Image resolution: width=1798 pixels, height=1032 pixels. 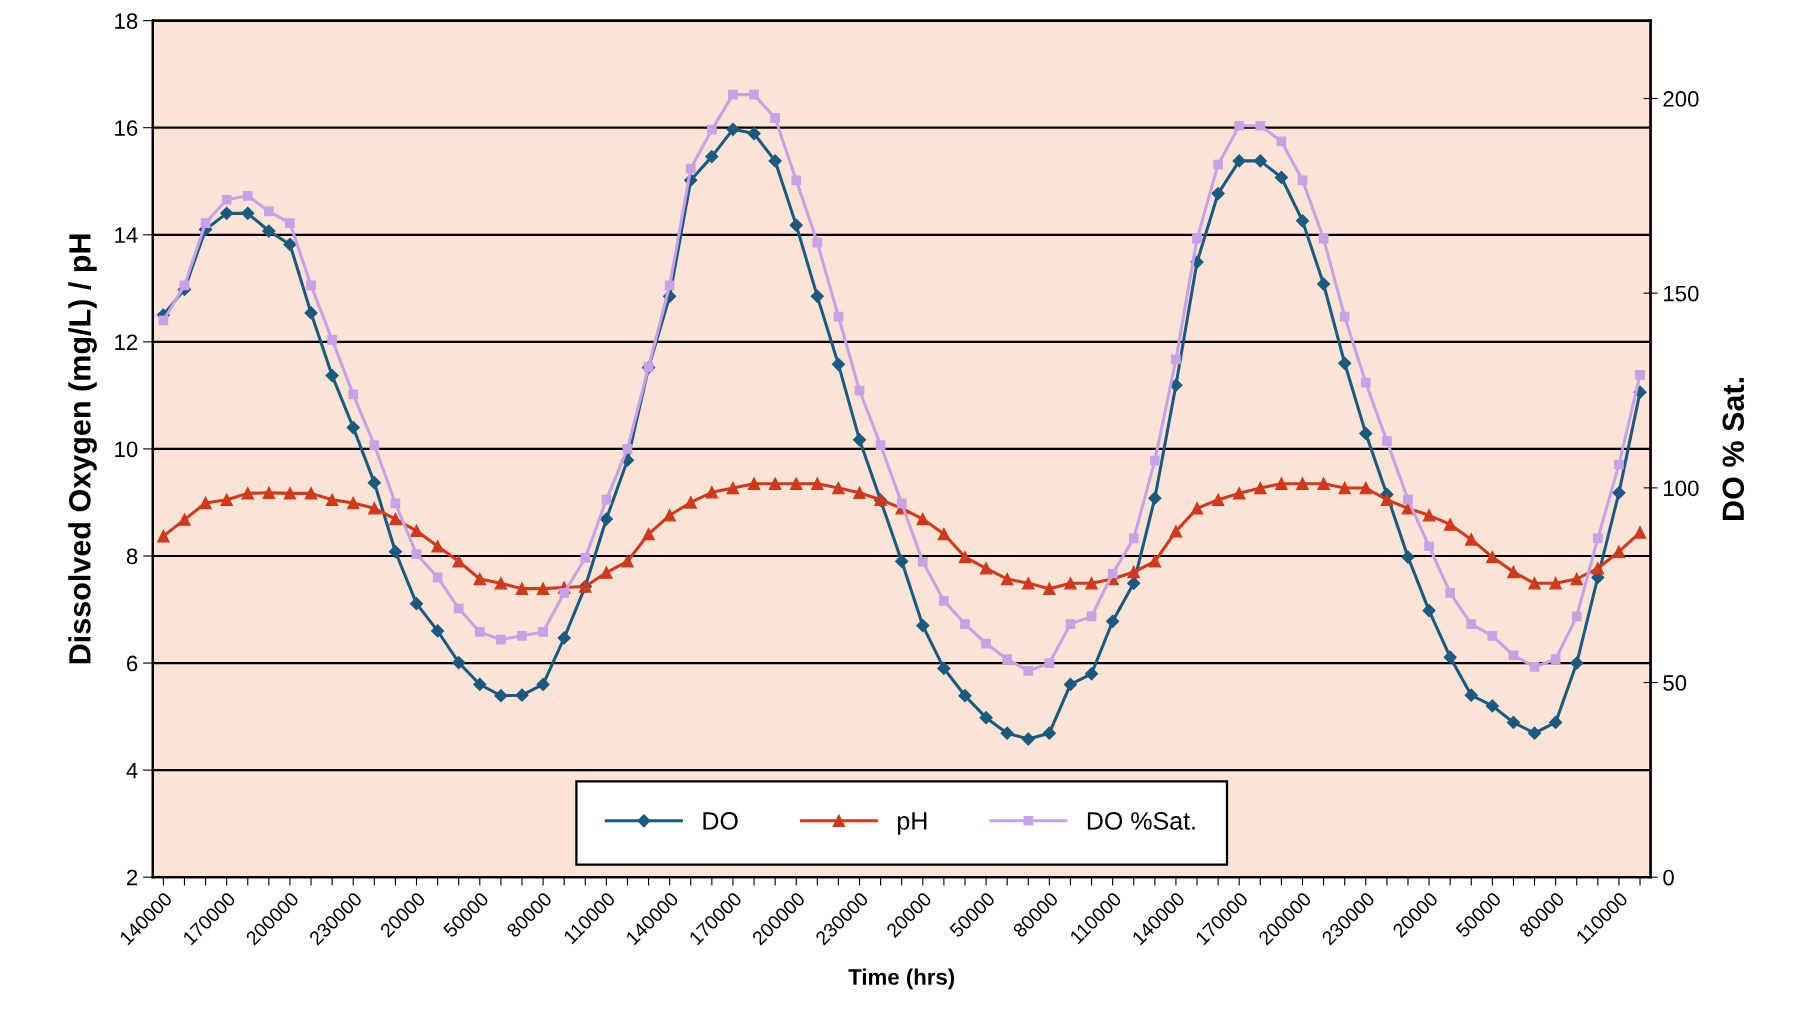 What do you see at coordinates (126, 449) in the screenshot?
I see `y-tick-label: 10` at bounding box center [126, 449].